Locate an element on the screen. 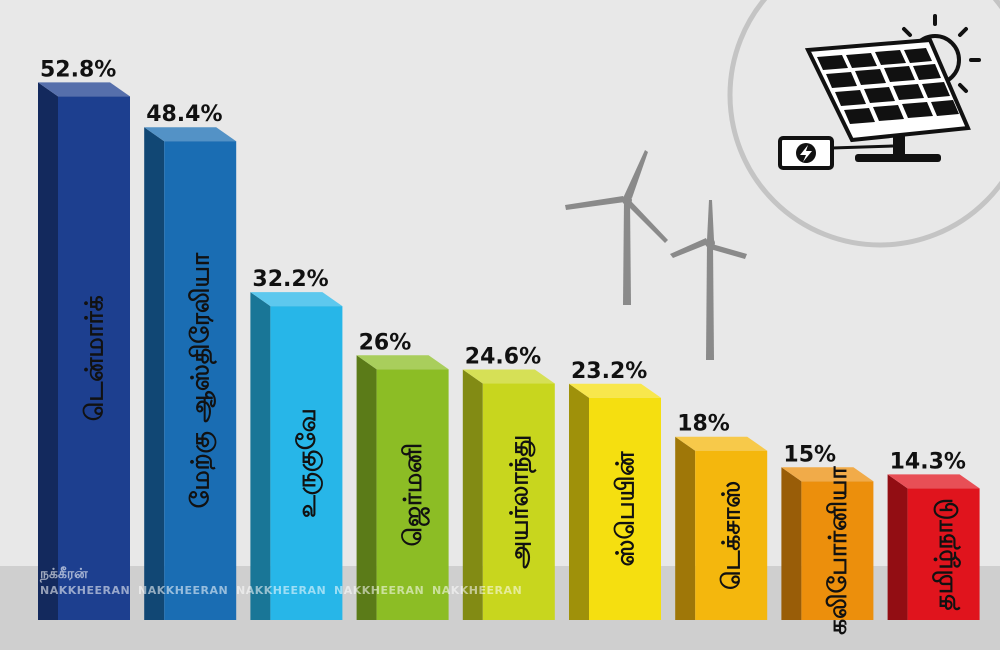 Image resolution: width=1000 pixels, height=650 pixels. bar-3: 26% ஜெர்மனி is located at coordinates (402, 475).